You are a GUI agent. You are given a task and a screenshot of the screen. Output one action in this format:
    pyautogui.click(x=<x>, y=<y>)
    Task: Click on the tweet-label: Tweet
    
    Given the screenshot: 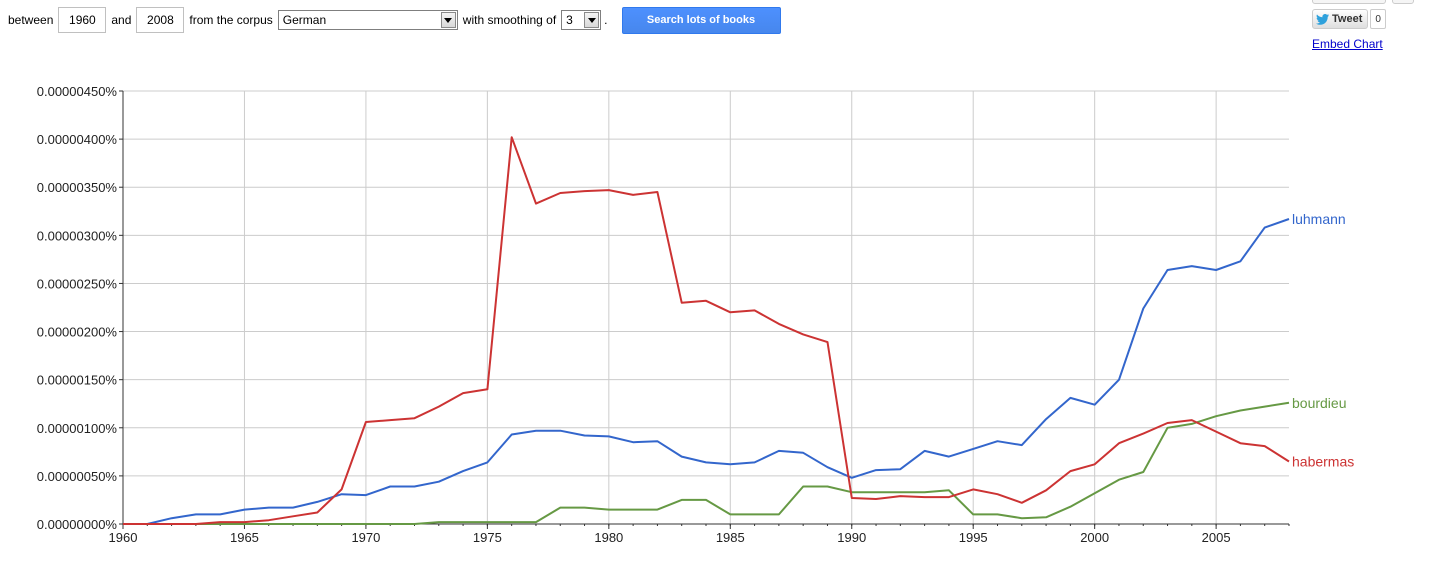 What is the action you would take?
    pyautogui.click(x=1347, y=19)
    